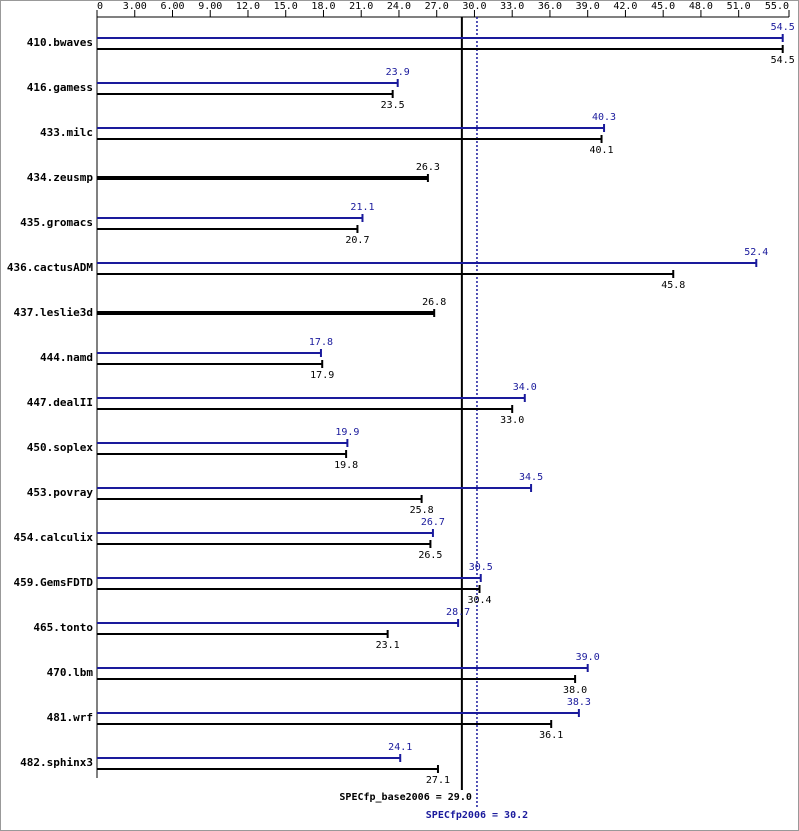 This screenshot has width=799, height=831. What do you see at coordinates (575, 690) in the screenshot?
I see `value-label: 38.0` at bounding box center [575, 690].